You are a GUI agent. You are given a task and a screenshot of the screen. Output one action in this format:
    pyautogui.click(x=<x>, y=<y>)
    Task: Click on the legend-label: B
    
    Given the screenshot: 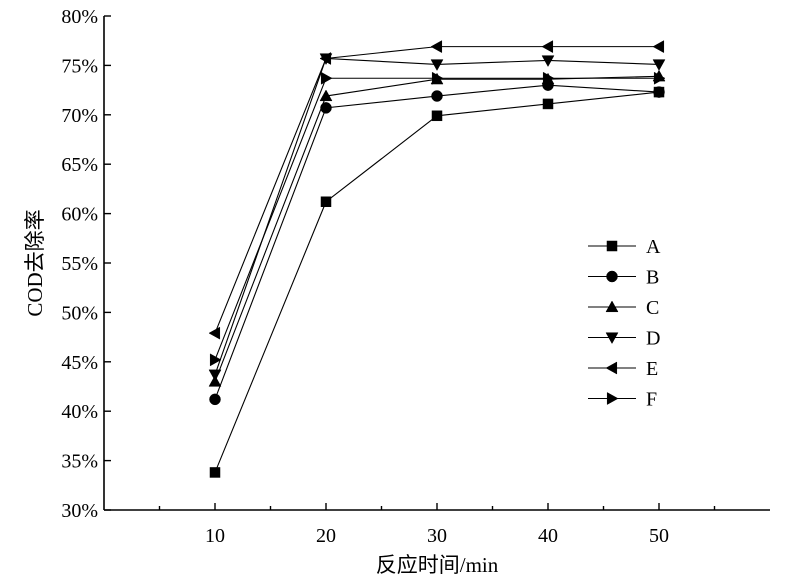 What is the action you would take?
    pyautogui.click(x=652, y=278)
    